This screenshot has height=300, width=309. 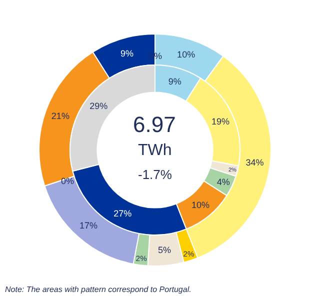 I want to click on data-label: 34%, so click(x=255, y=163).